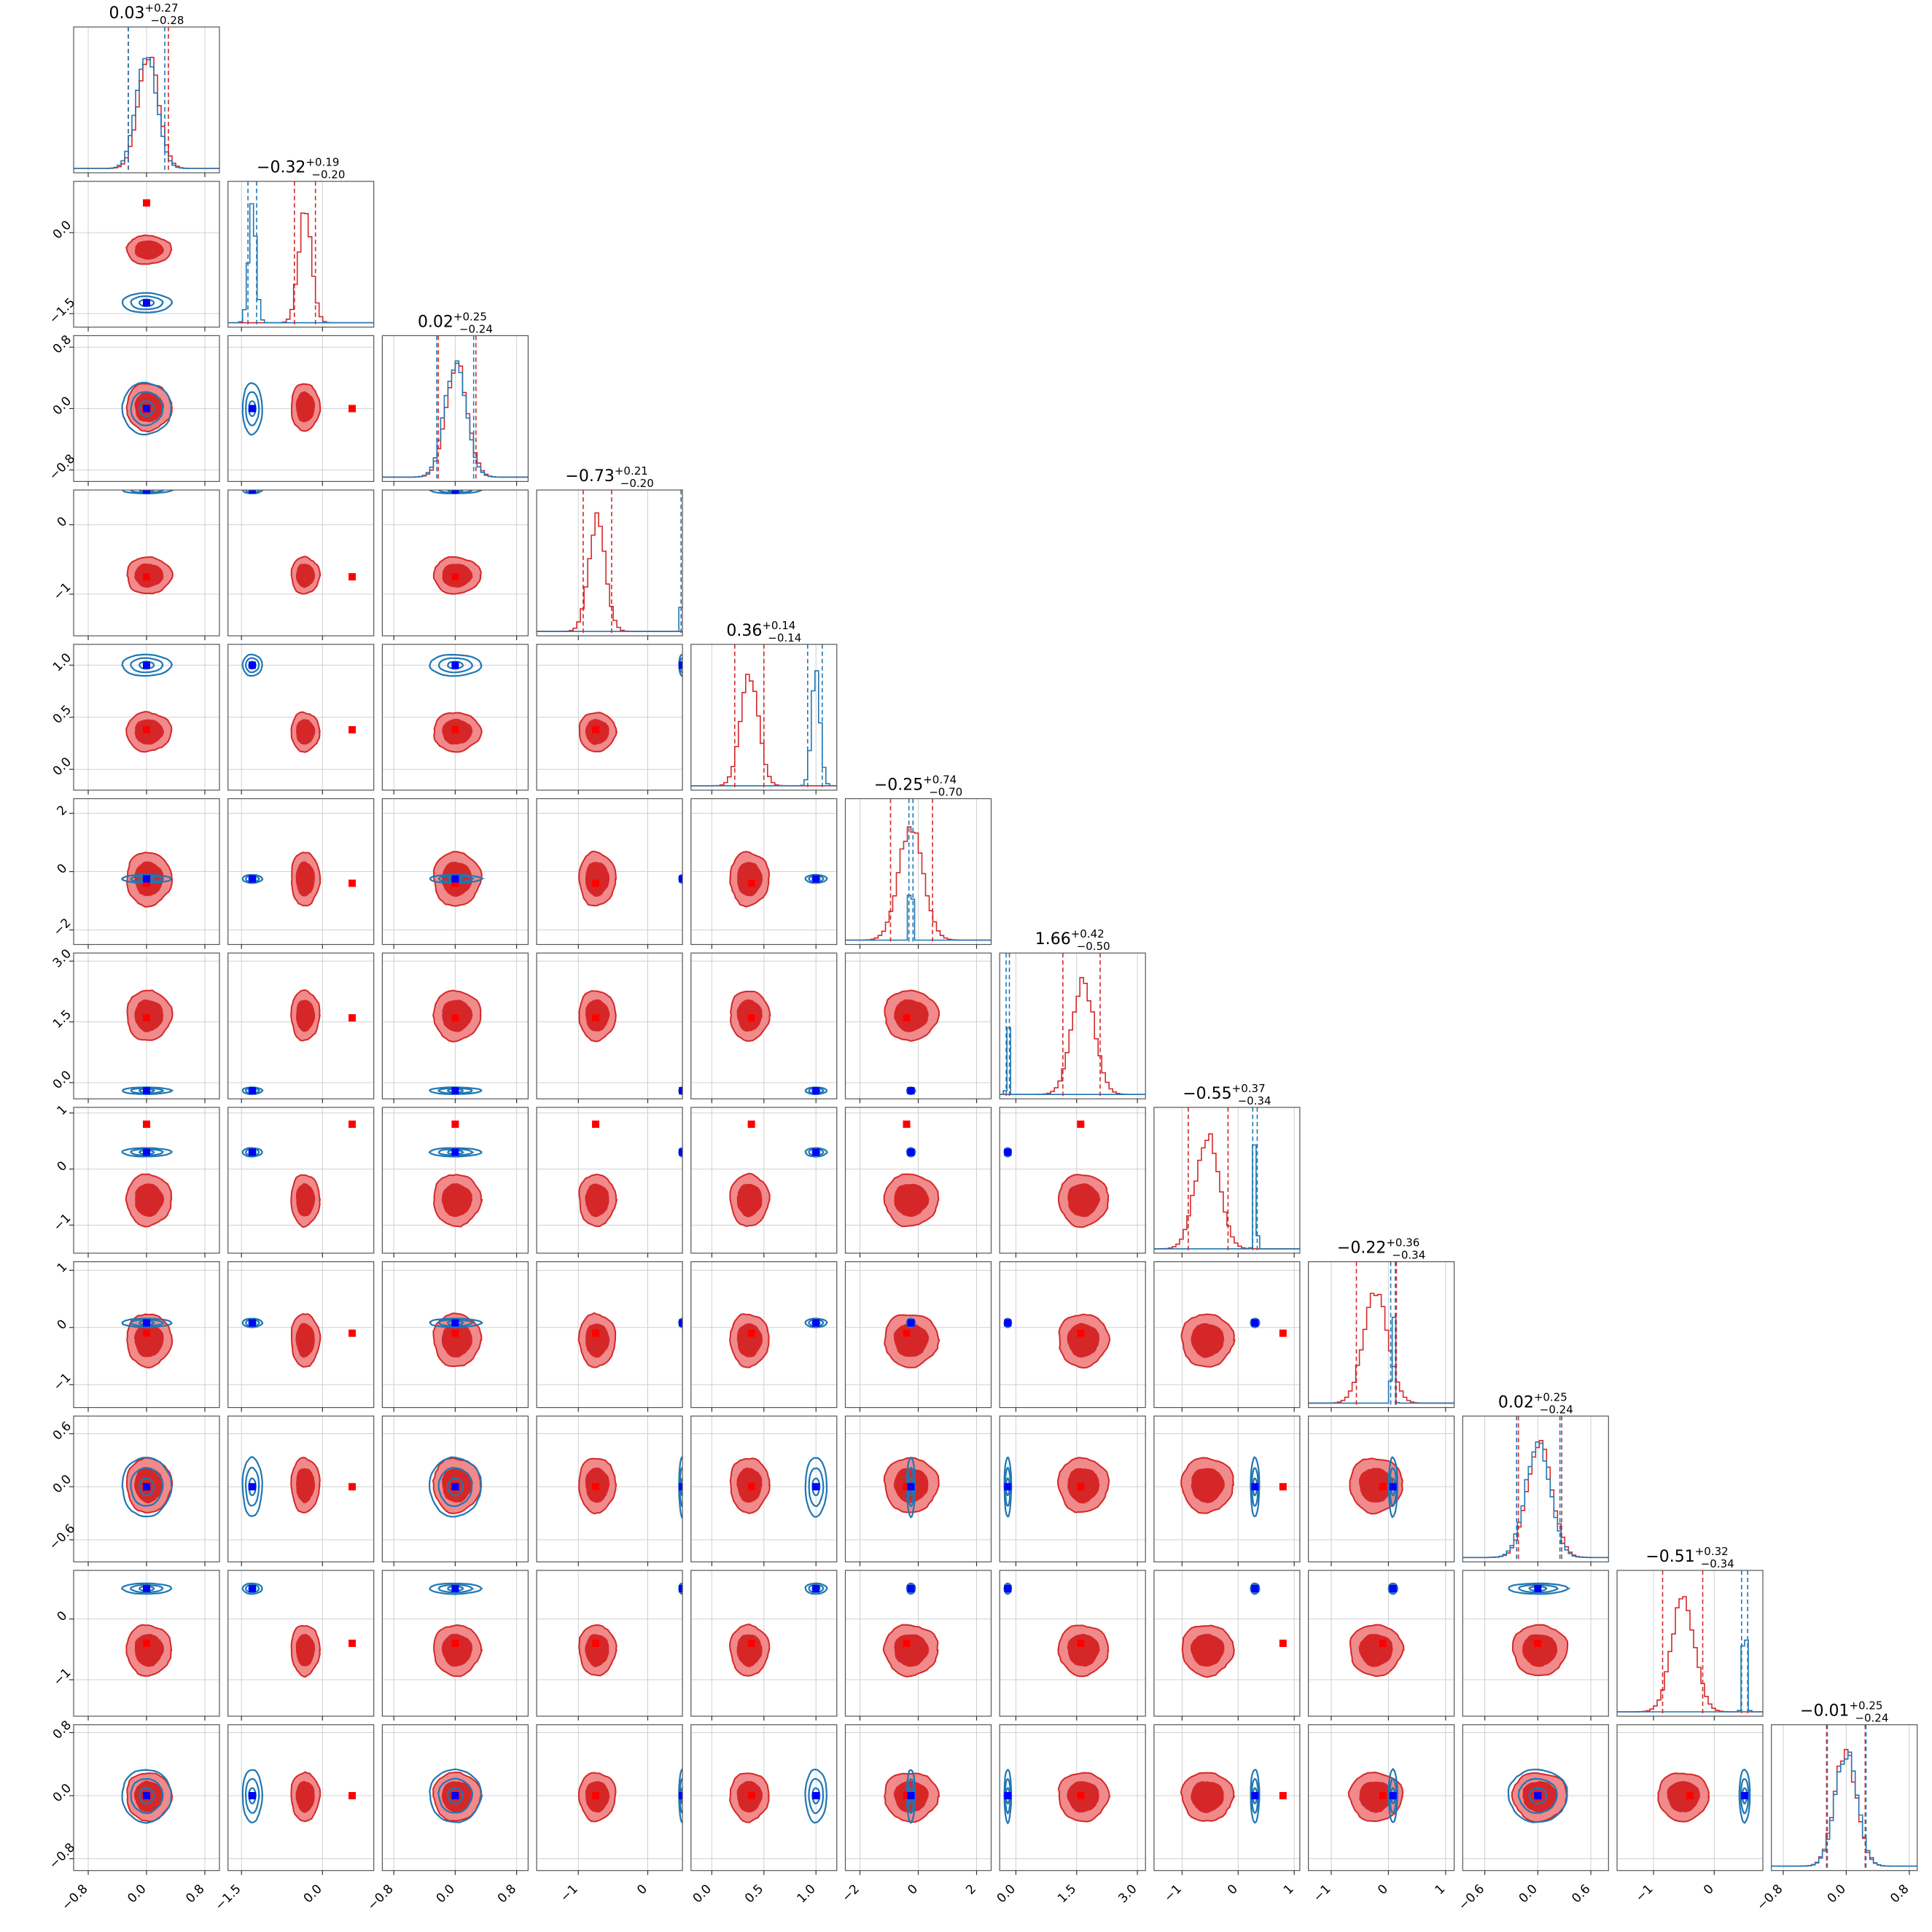  I want to click on x-tick-label: 0.8, so click(507, 1894).